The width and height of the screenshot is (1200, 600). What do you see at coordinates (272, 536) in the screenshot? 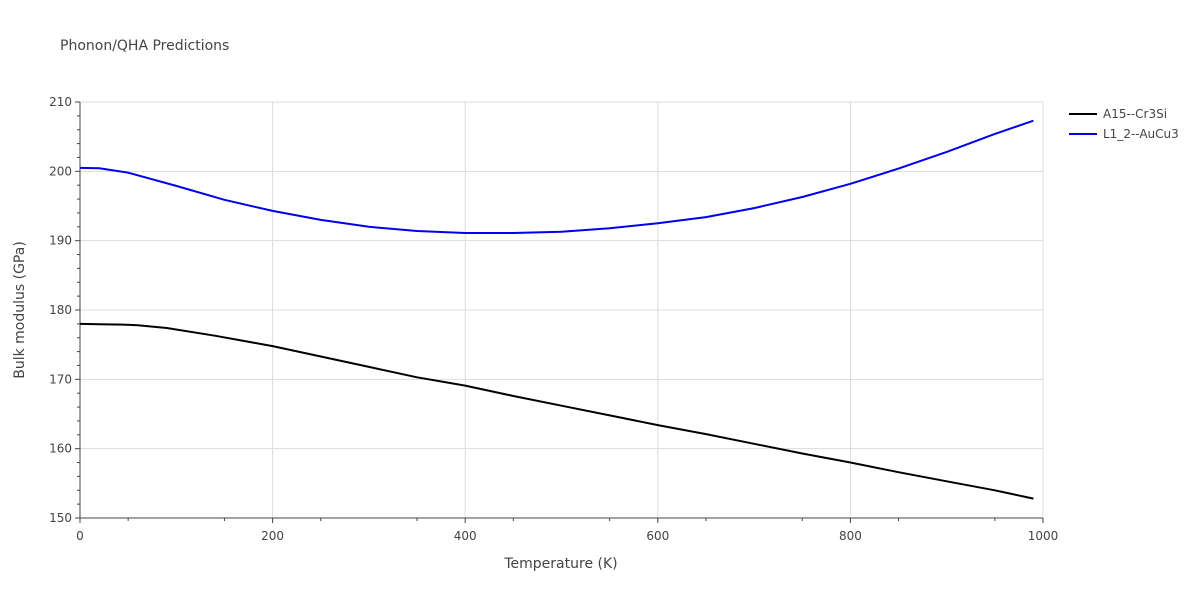
I see `x-tick-label: 200` at bounding box center [272, 536].